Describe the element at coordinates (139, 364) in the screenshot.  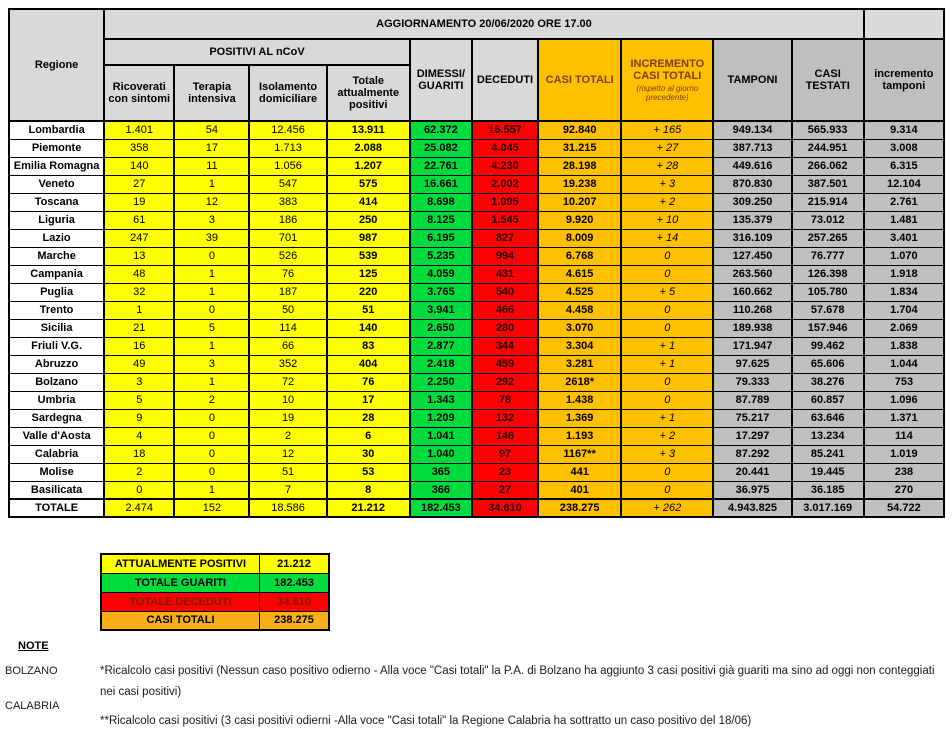
I see `cell-ricoverati: 49` at that location.